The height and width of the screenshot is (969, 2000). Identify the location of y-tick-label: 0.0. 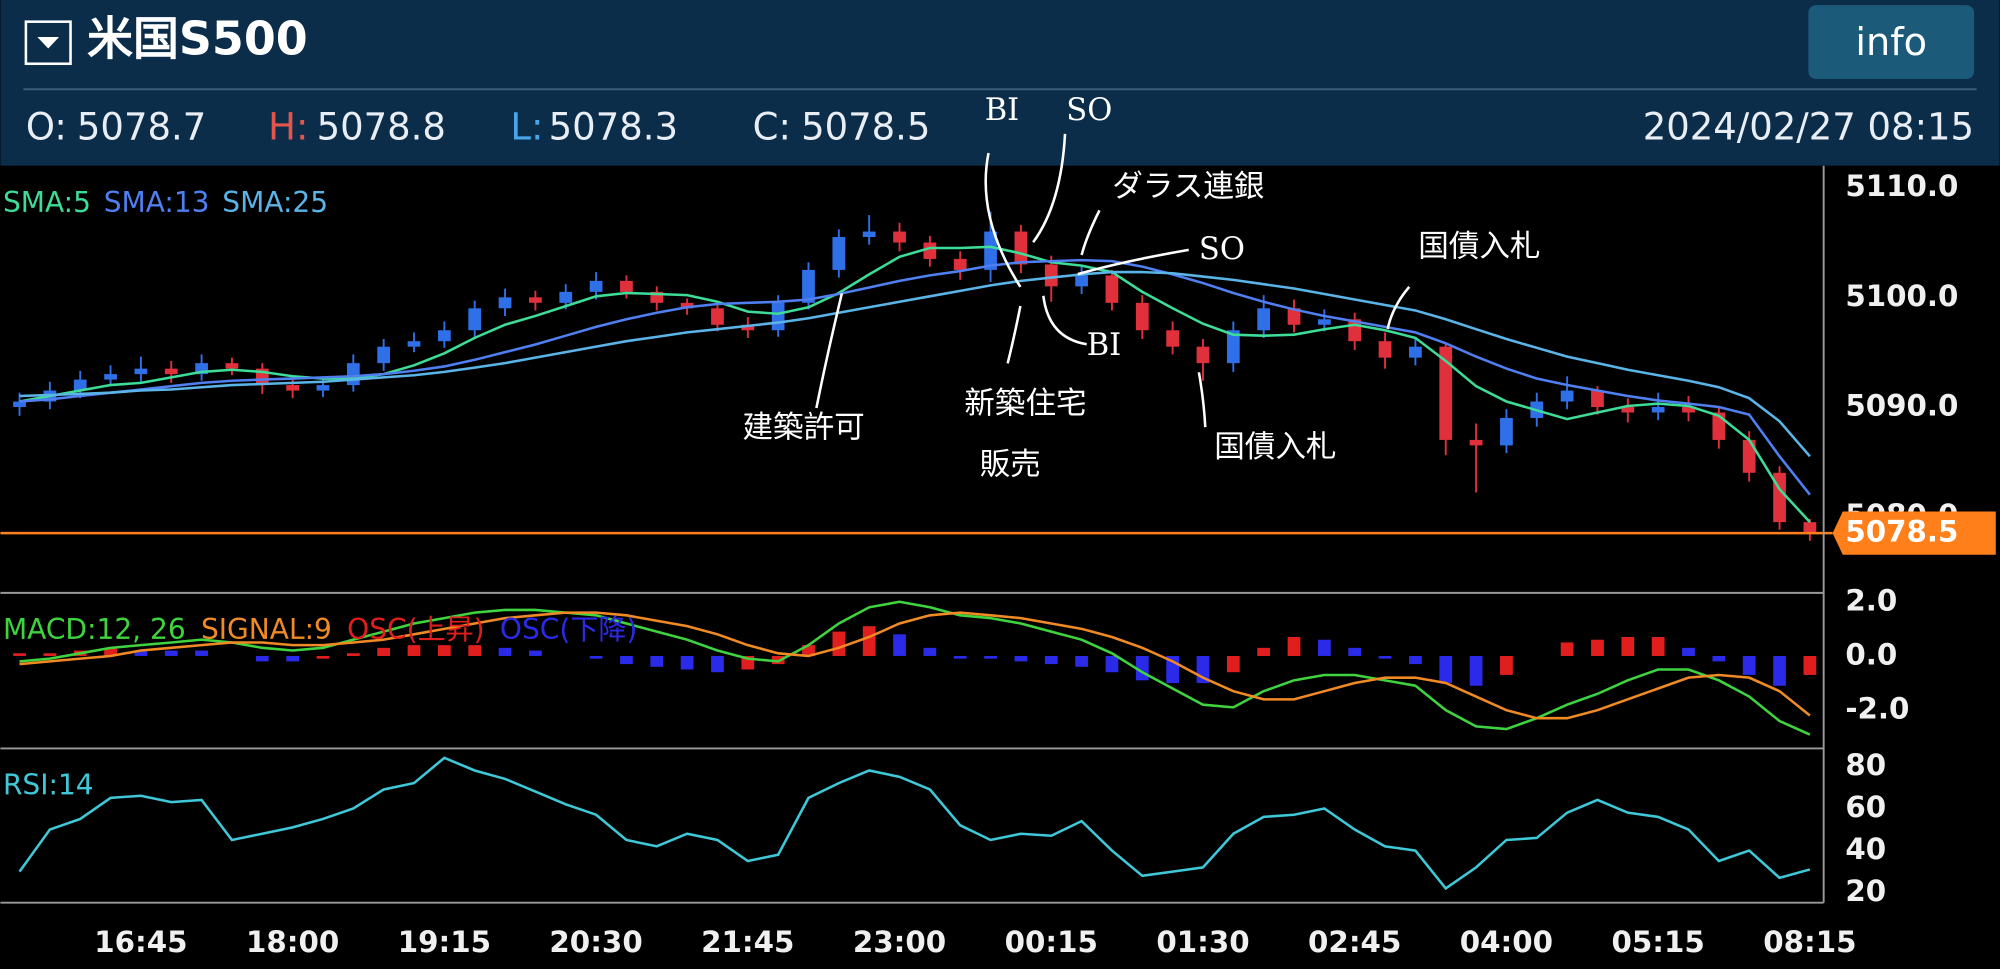
(1871, 654).